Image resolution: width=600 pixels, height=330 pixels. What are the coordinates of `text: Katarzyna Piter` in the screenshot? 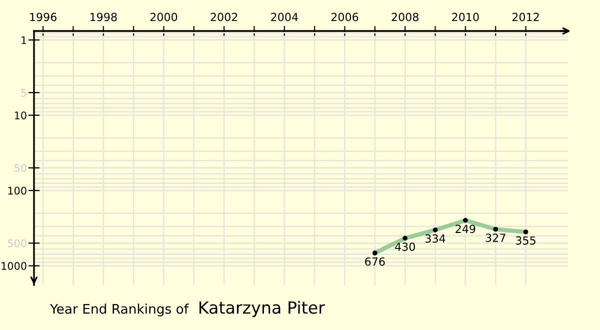 It's located at (262, 309).